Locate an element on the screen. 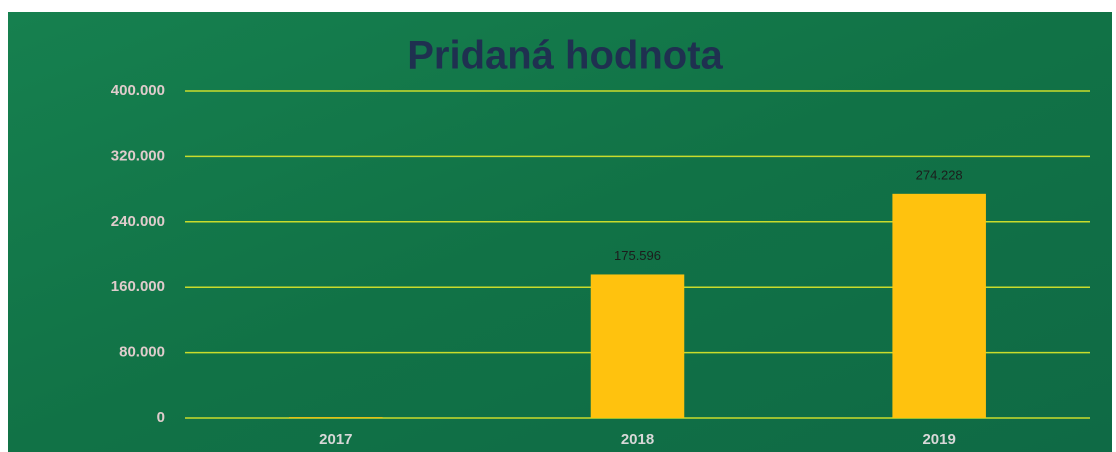 The image size is (1116, 452). x-tick-label: 2018 is located at coordinates (637, 439).